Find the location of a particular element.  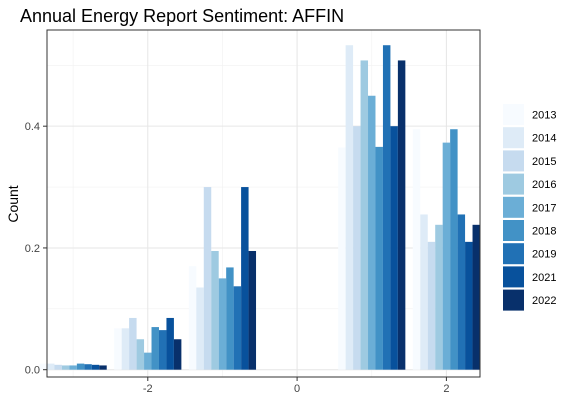

bar-2016--1 is located at coordinates (215, 310).